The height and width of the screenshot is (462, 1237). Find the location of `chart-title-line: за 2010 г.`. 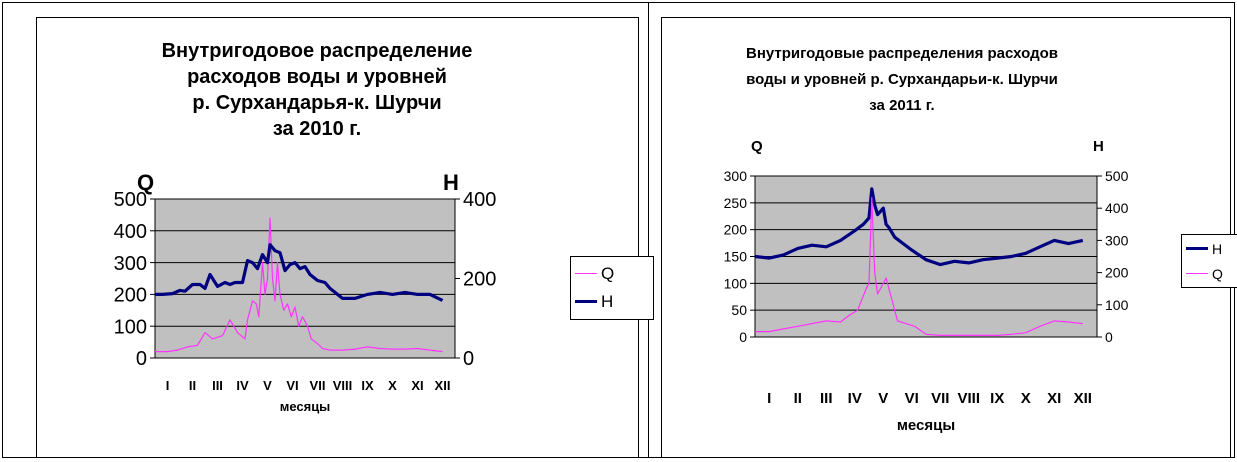

chart-title-line: за 2010 г. is located at coordinates (317, 129).